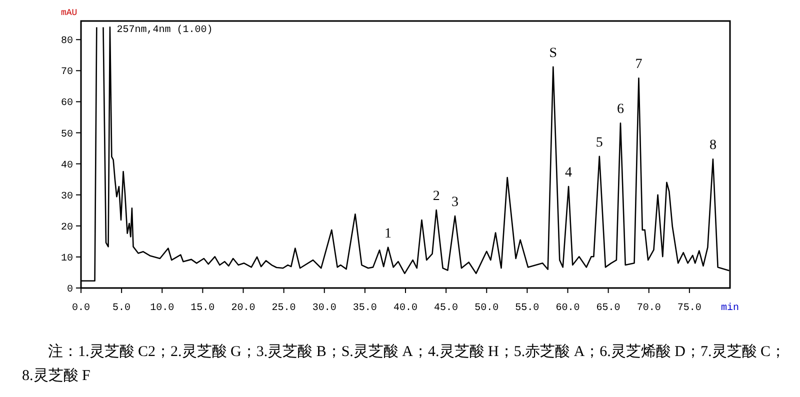 The image size is (800, 397). I want to click on x-tick-label: 40.0, so click(405, 308).